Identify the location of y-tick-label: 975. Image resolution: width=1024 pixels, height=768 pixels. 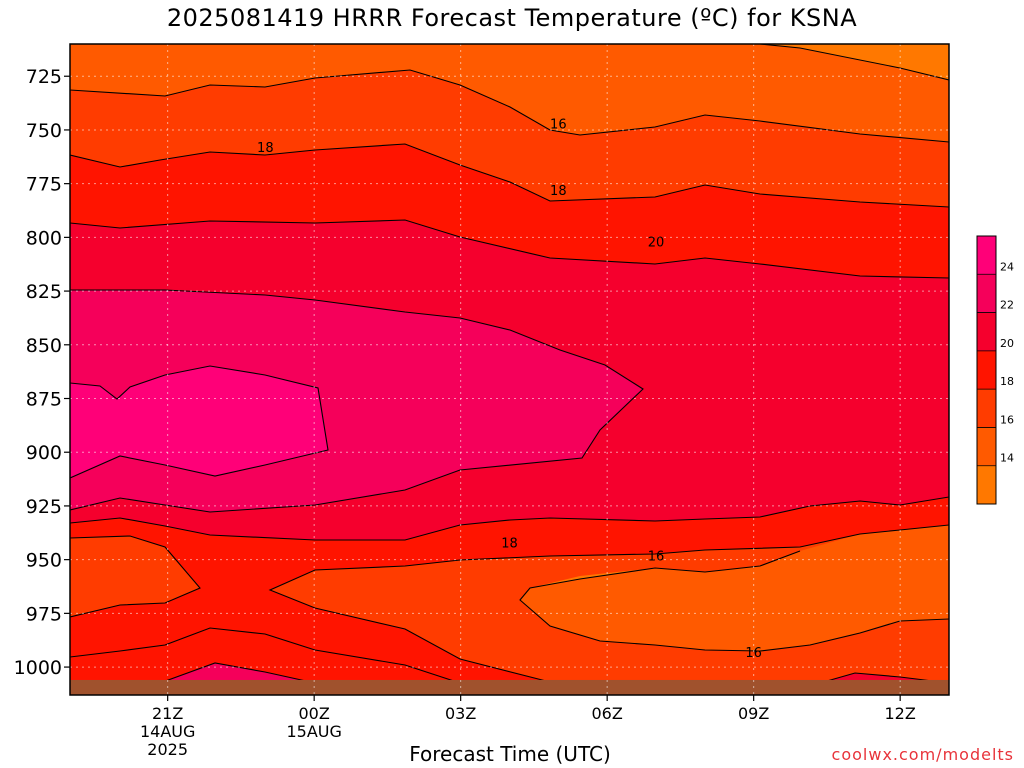
(44, 614).